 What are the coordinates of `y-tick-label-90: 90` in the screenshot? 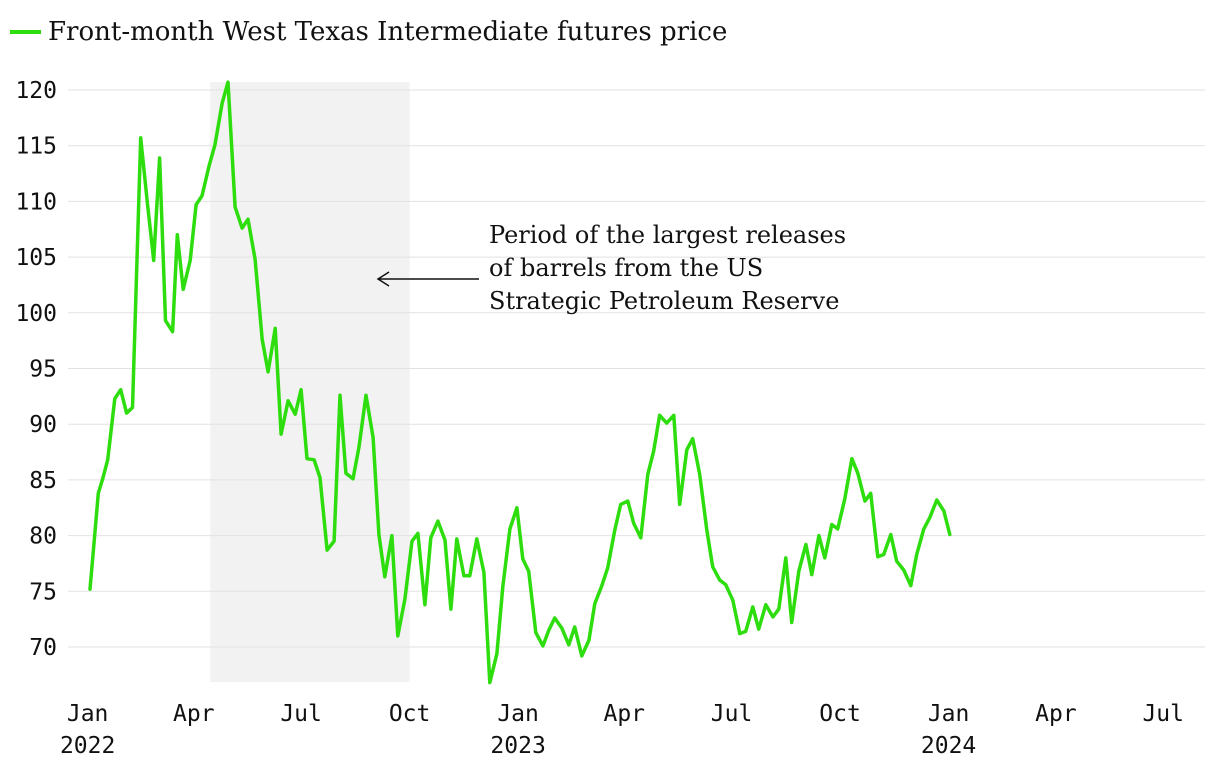 It's located at (43, 425).